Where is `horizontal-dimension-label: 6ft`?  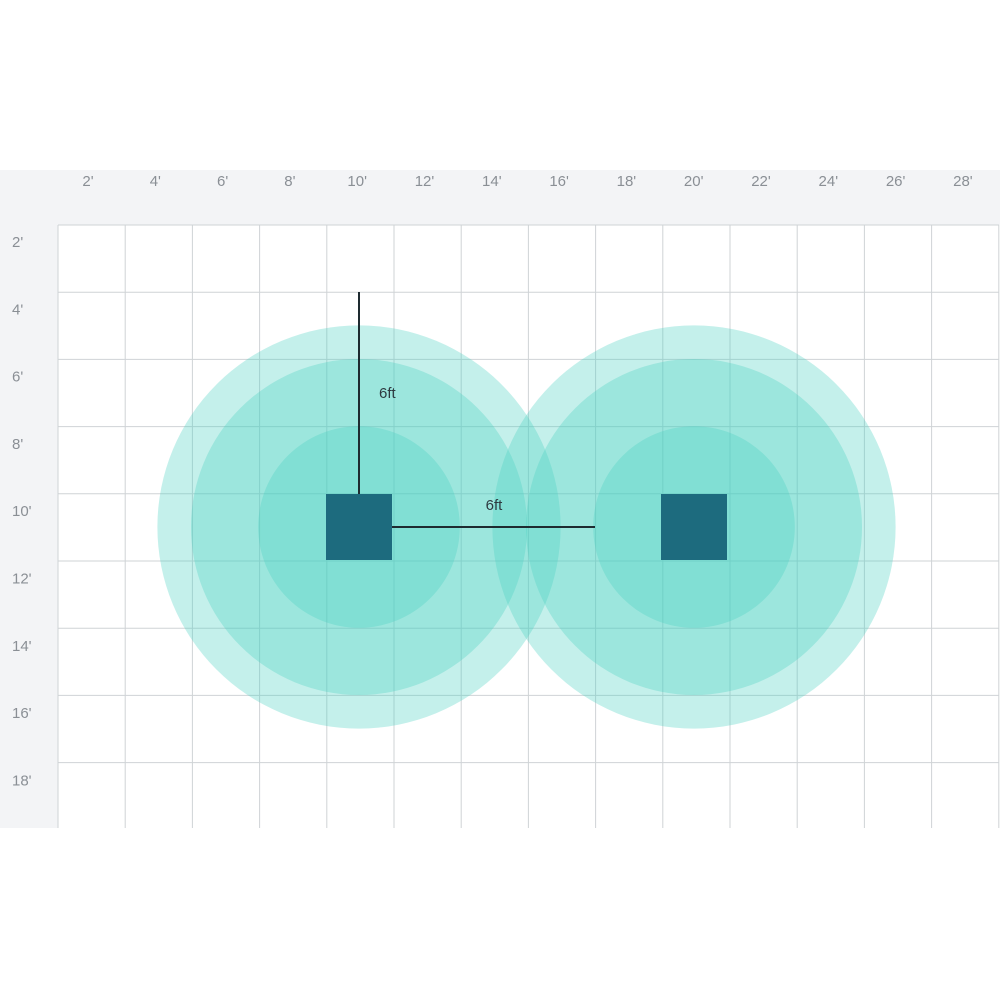 horizontal-dimension-label: 6ft is located at coordinates (495, 505).